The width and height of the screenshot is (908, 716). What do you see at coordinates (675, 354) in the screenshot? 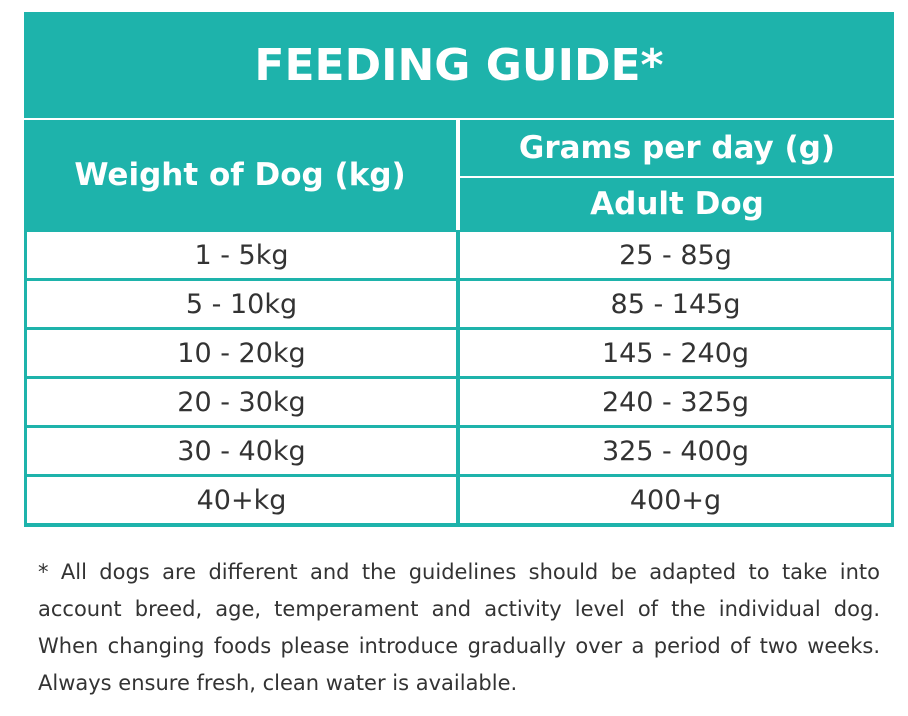
I see `grams-cell: 145 - 240g` at bounding box center [675, 354].